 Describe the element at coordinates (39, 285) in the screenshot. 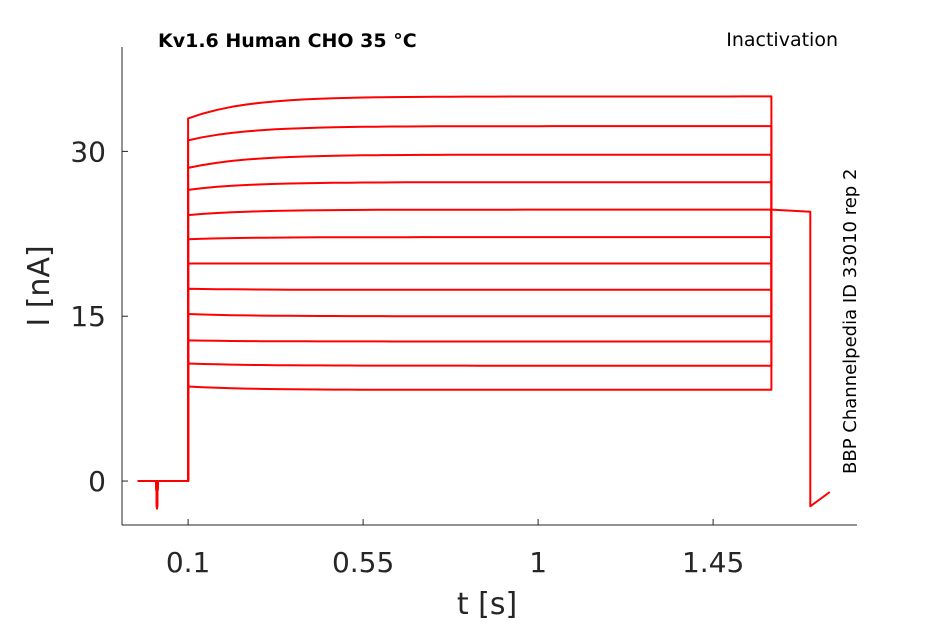

I see `y-axis-label: I [nA]` at that location.